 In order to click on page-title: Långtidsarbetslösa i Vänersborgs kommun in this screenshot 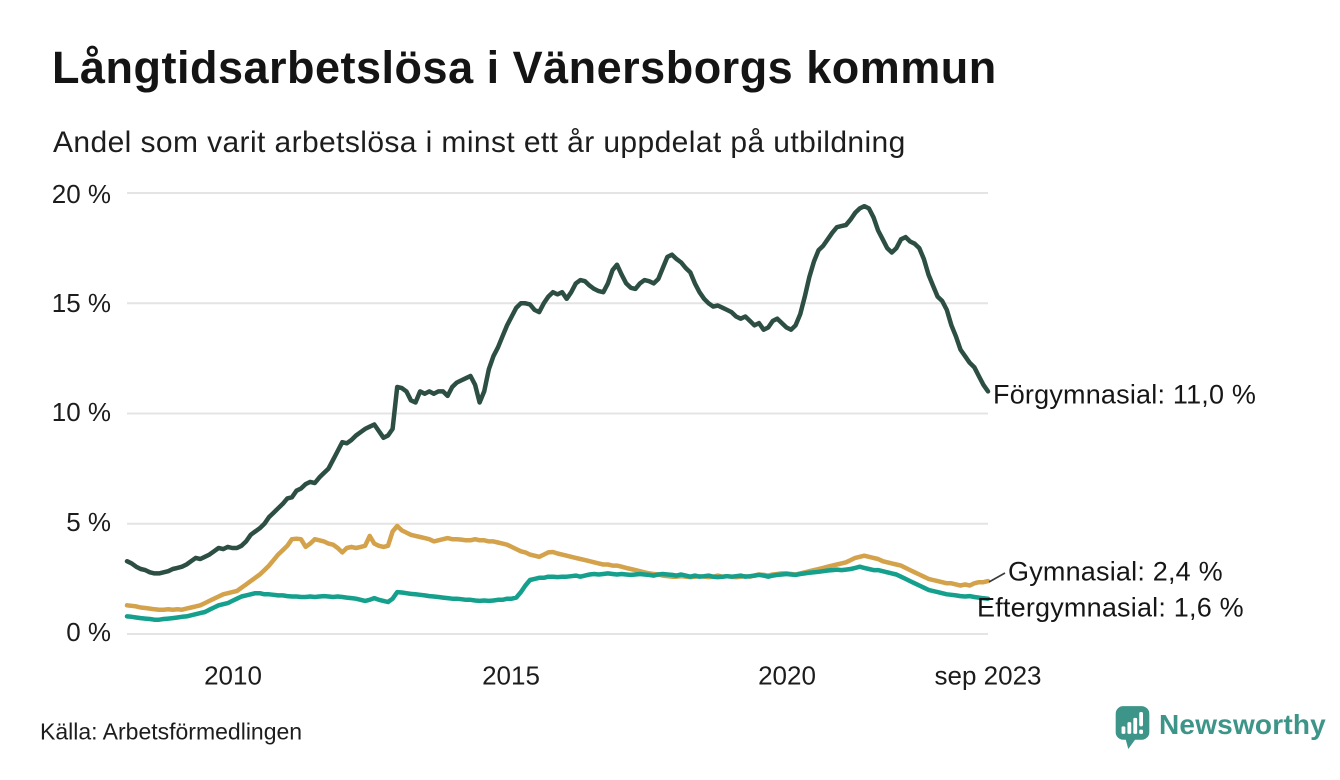, I will do `click(524, 67)`.